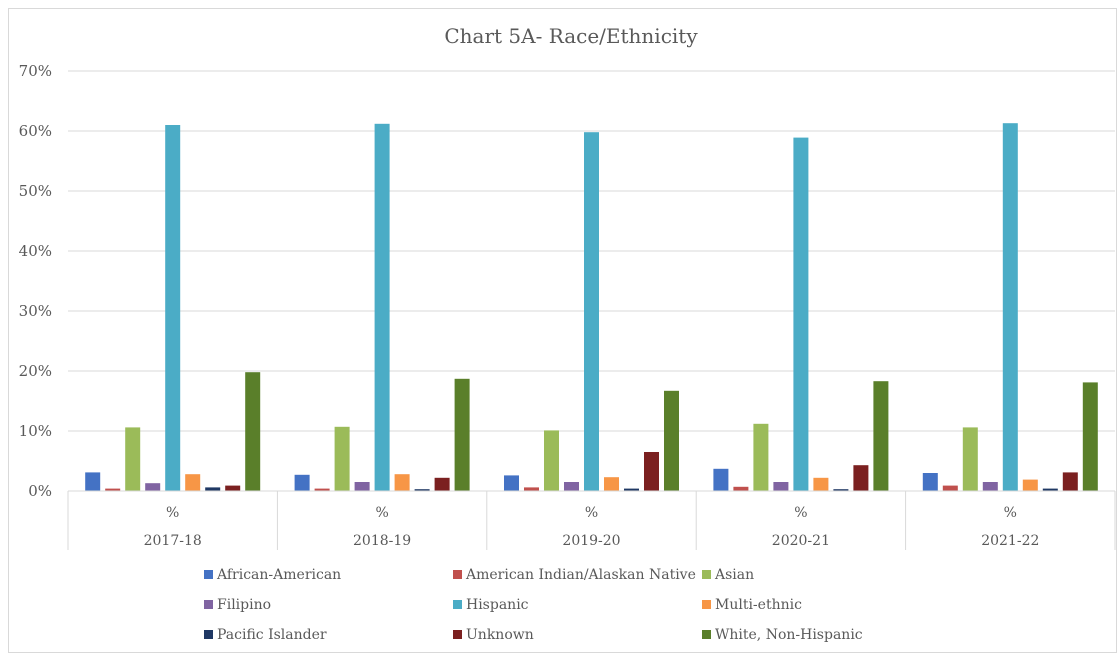 The height and width of the screenshot is (657, 1120). What do you see at coordinates (35, 131) in the screenshot?
I see `y-tick-label: 60%` at bounding box center [35, 131].